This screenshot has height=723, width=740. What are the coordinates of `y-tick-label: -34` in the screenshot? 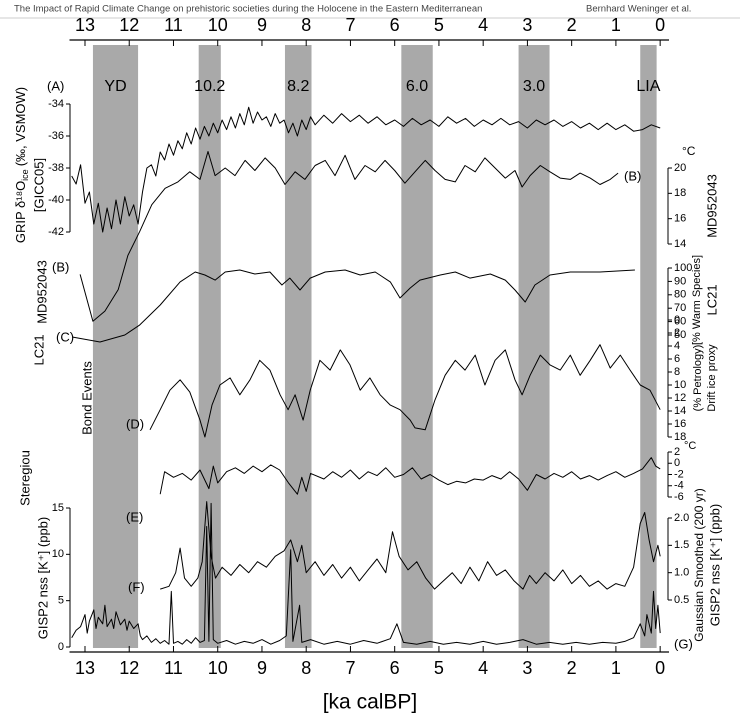 It's located at (56, 104).